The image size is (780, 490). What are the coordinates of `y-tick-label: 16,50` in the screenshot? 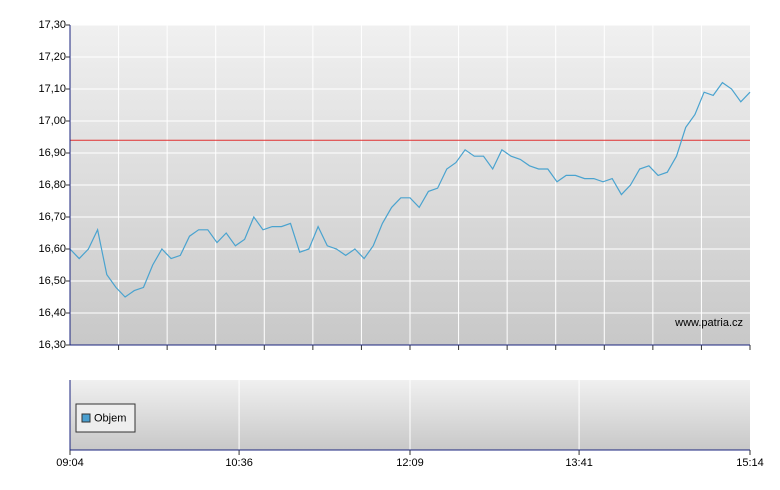 It's located at (52, 281).